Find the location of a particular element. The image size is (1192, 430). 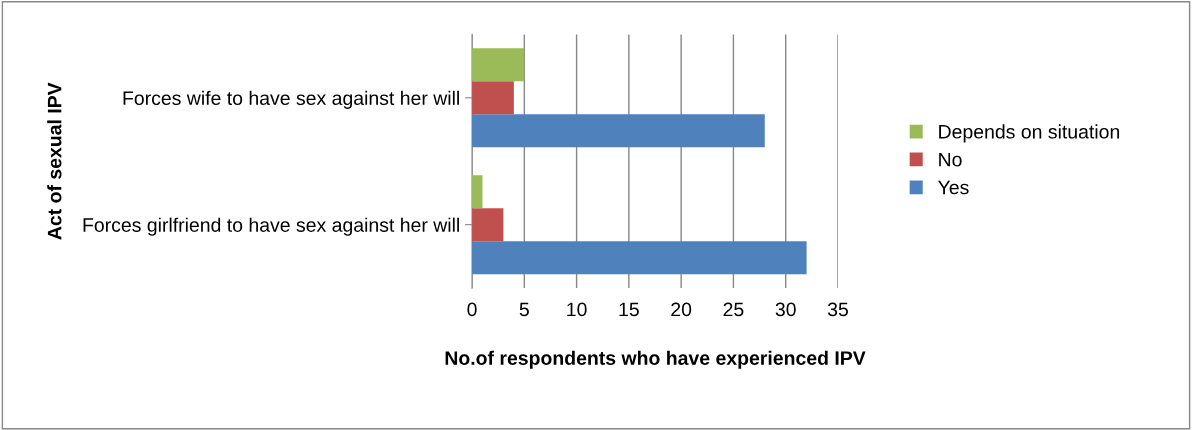

y-tick-label: Forces girlfriend to have sex against her will is located at coordinates (271, 226).